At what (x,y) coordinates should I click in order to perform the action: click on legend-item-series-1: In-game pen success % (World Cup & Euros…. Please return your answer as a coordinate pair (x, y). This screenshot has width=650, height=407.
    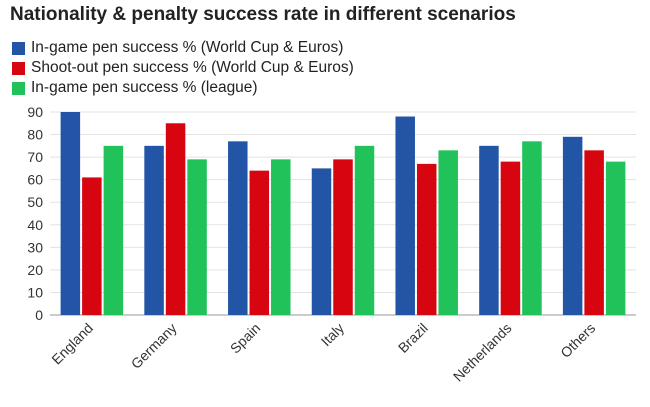
    Looking at the image, I should click on (183, 48).